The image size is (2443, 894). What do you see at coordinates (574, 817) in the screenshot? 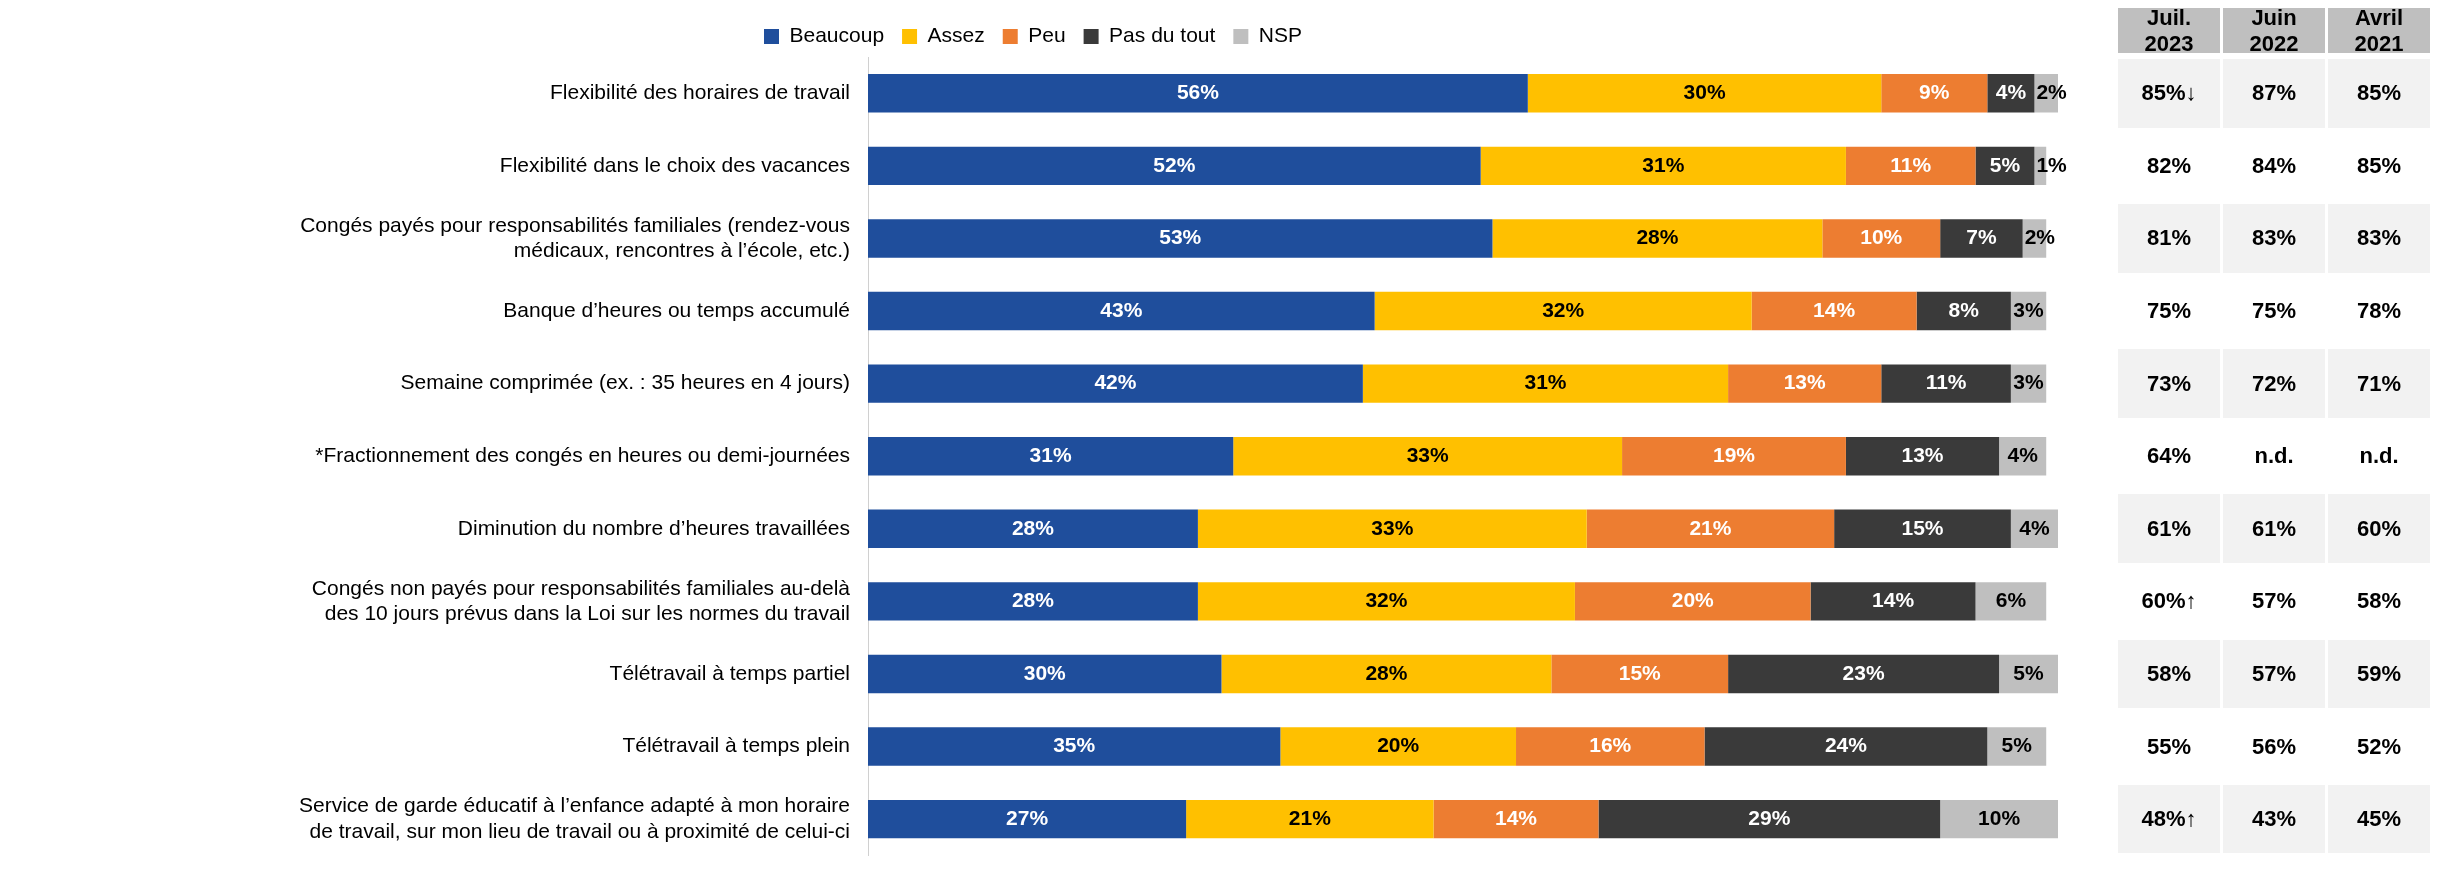
I see `y-tick-label: Service de garde éducatif à l’enfance adapté à mon horaire de travail, sur mon lieu de travail ou à proximité de celui-ci` at bounding box center [574, 817].